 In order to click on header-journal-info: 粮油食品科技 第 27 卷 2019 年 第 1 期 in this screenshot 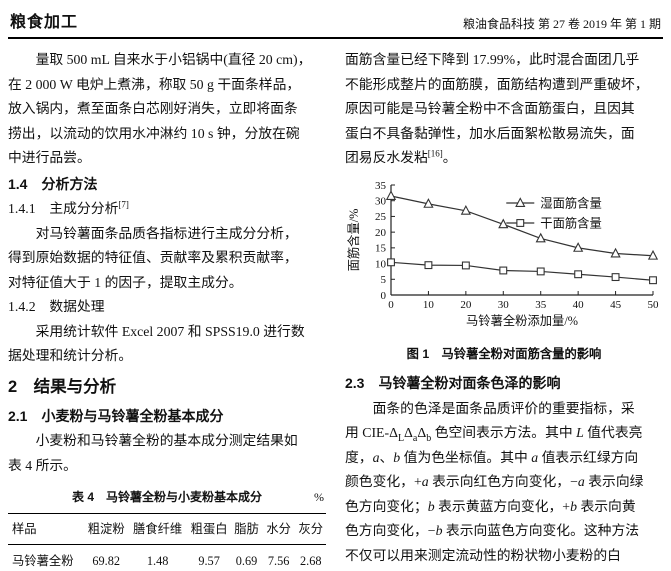, I will do `click(561, 24)`.